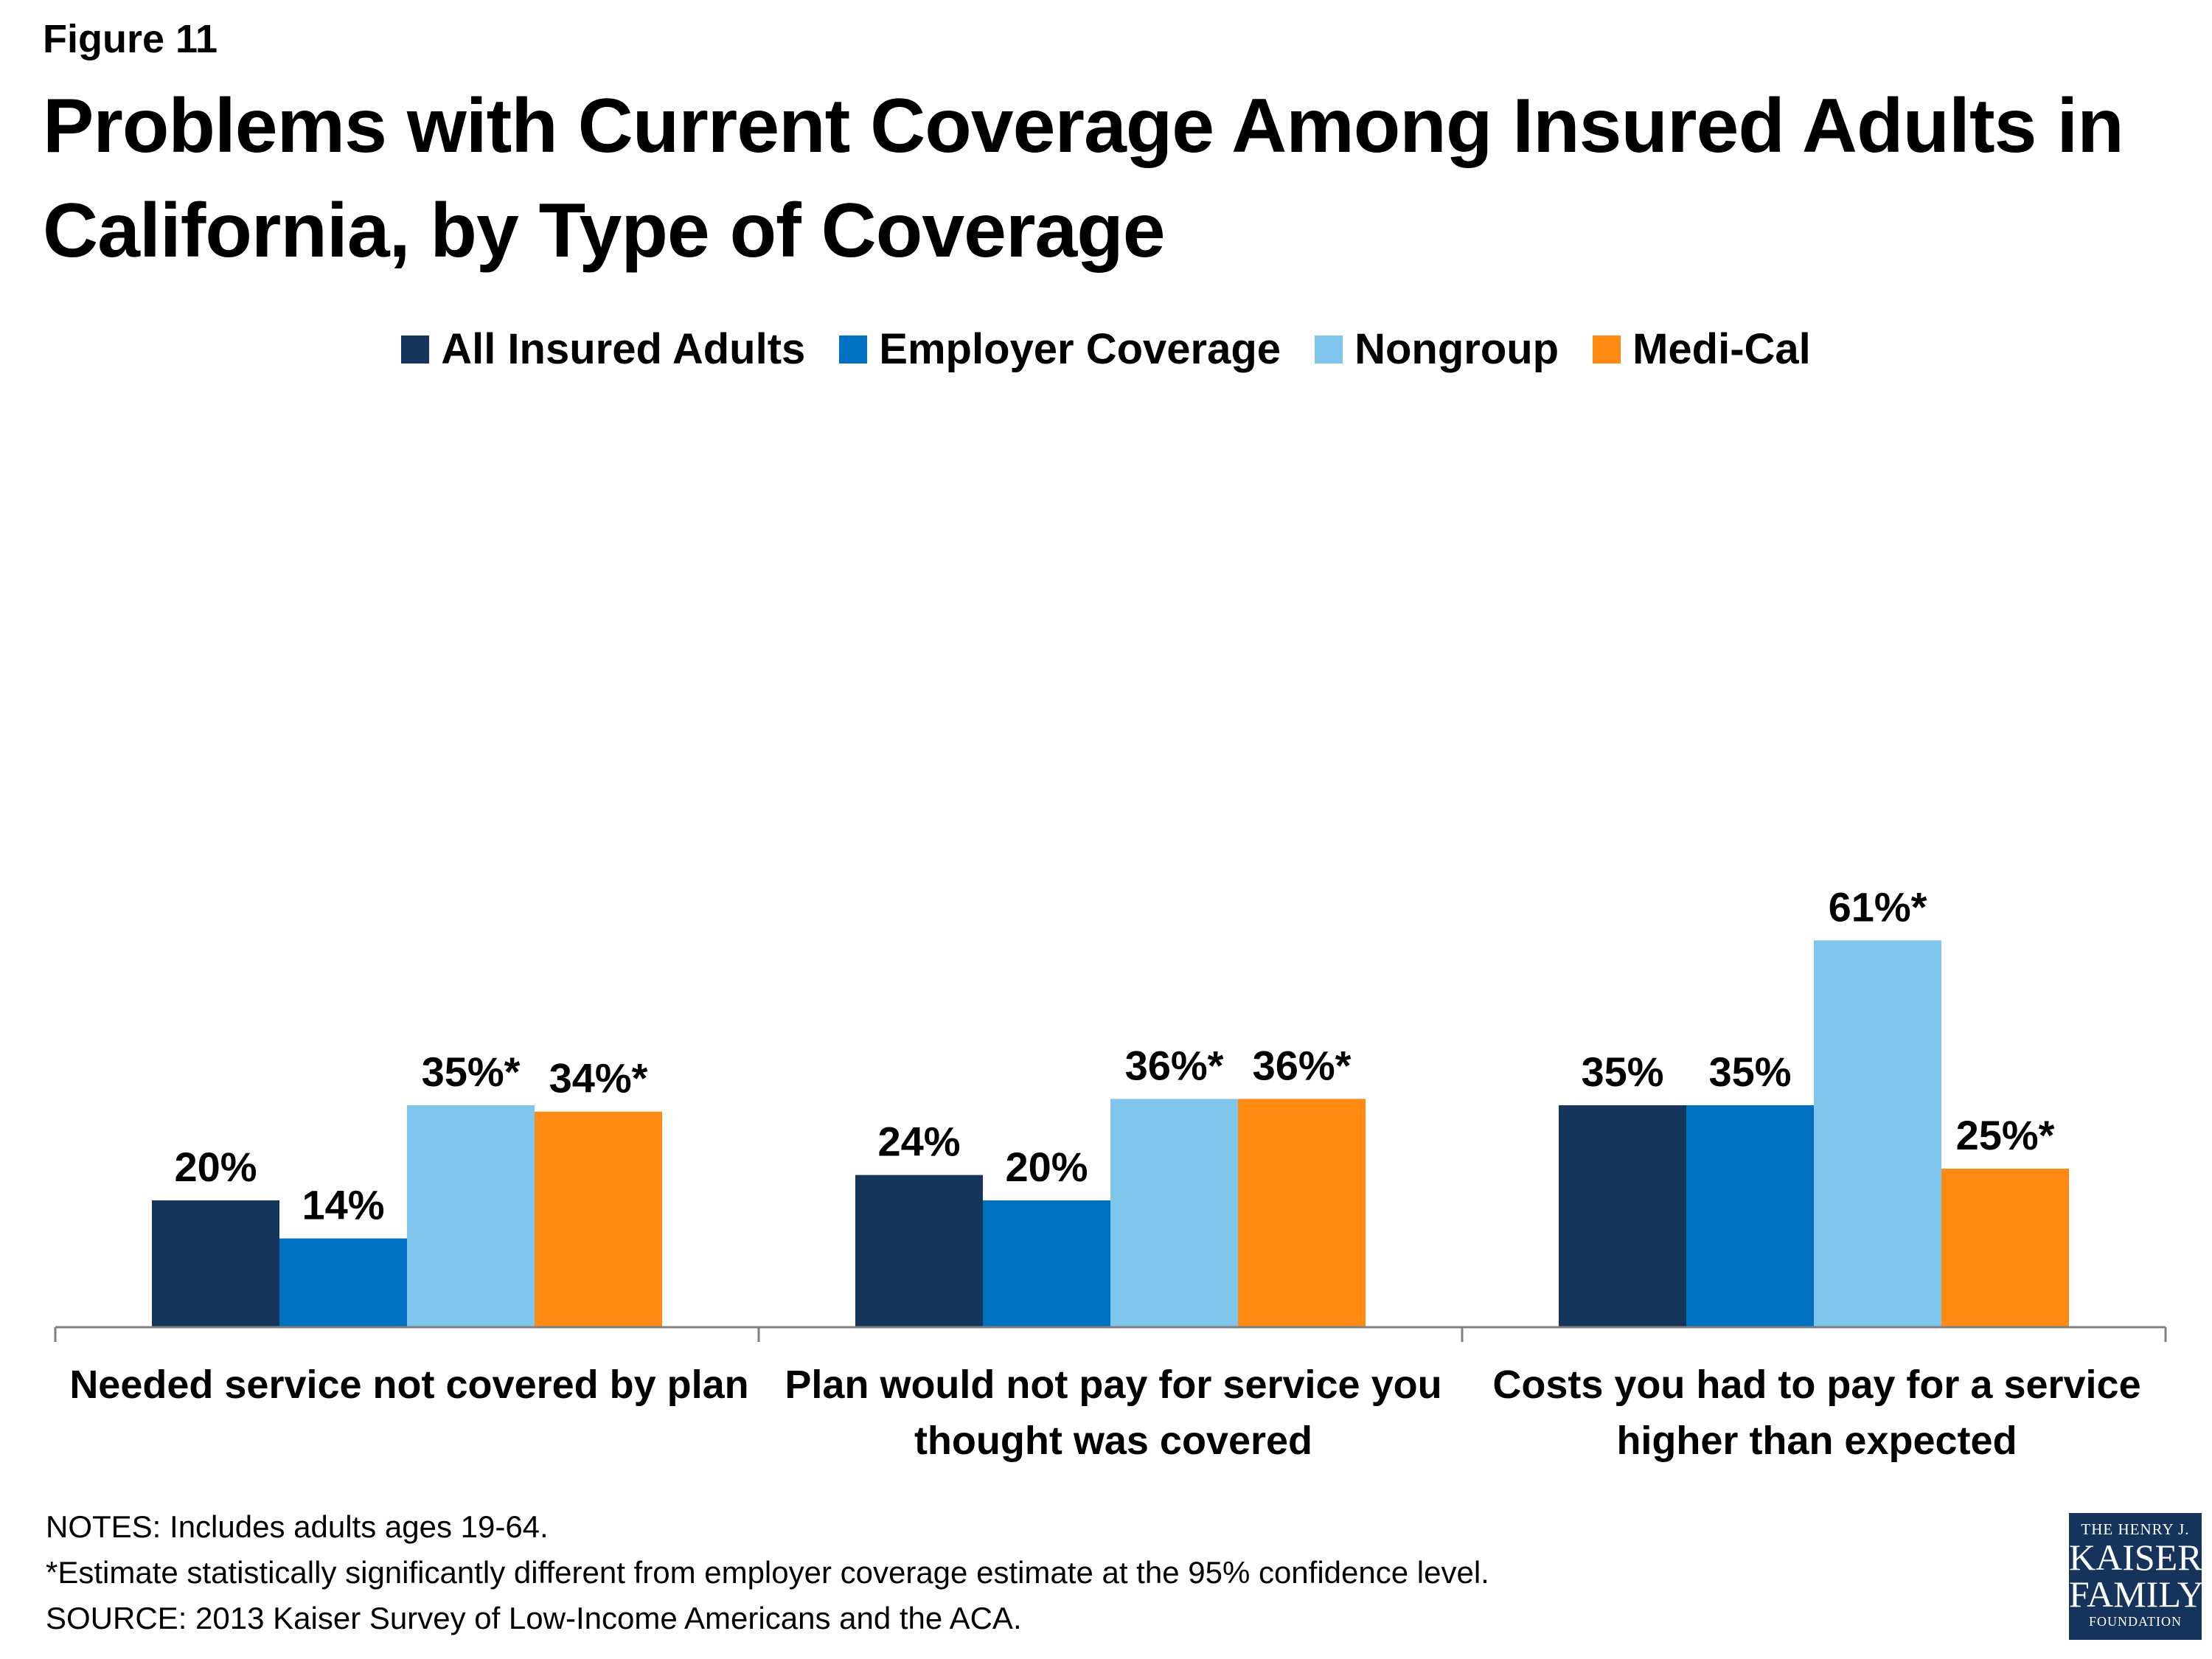 Image resolution: width=2212 pixels, height=1659 pixels. Describe the element at coordinates (623, 349) in the screenshot. I see `legend-label: All Insured Adults` at that location.